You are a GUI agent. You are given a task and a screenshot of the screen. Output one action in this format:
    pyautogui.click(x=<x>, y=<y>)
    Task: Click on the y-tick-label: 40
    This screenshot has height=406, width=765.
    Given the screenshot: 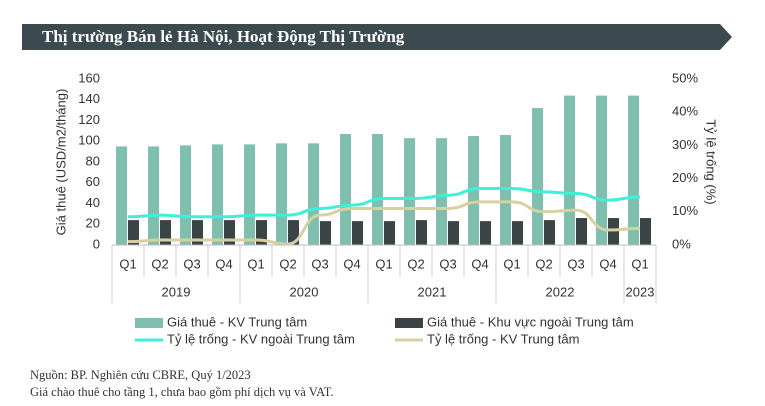 What is the action you would take?
    pyautogui.click(x=93, y=202)
    